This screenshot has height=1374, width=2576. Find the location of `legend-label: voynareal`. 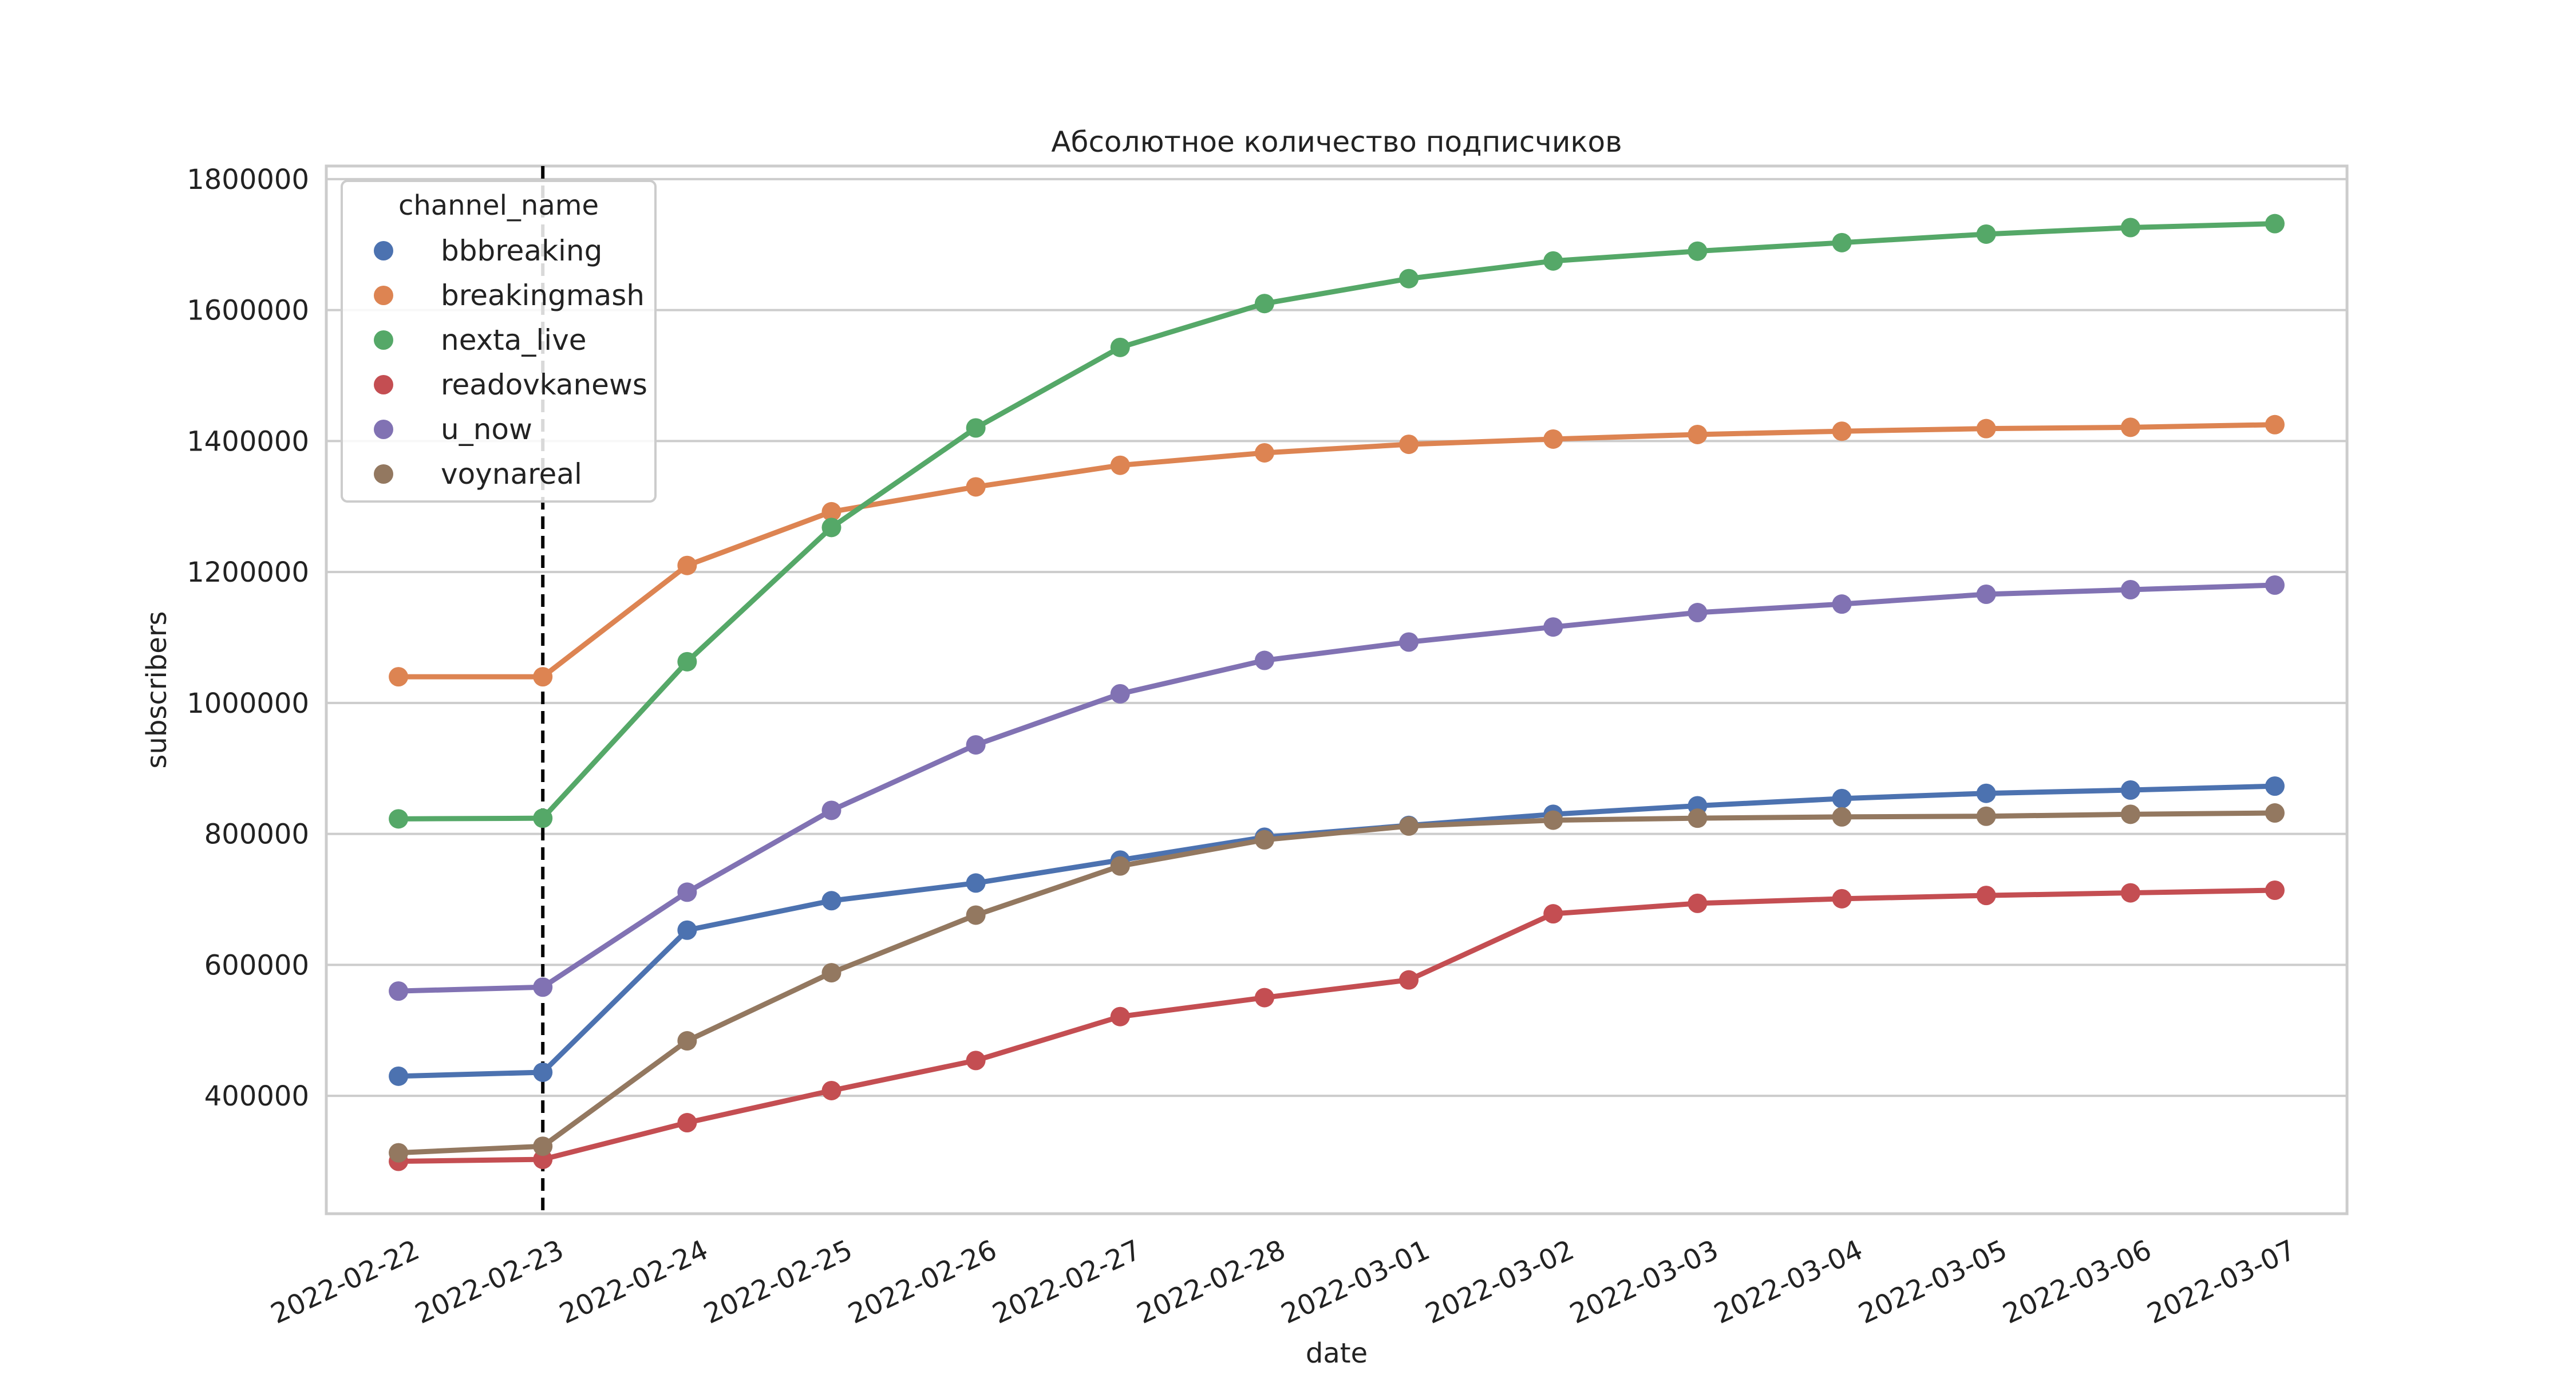

legend-label: voynareal is located at coordinates (511, 474).